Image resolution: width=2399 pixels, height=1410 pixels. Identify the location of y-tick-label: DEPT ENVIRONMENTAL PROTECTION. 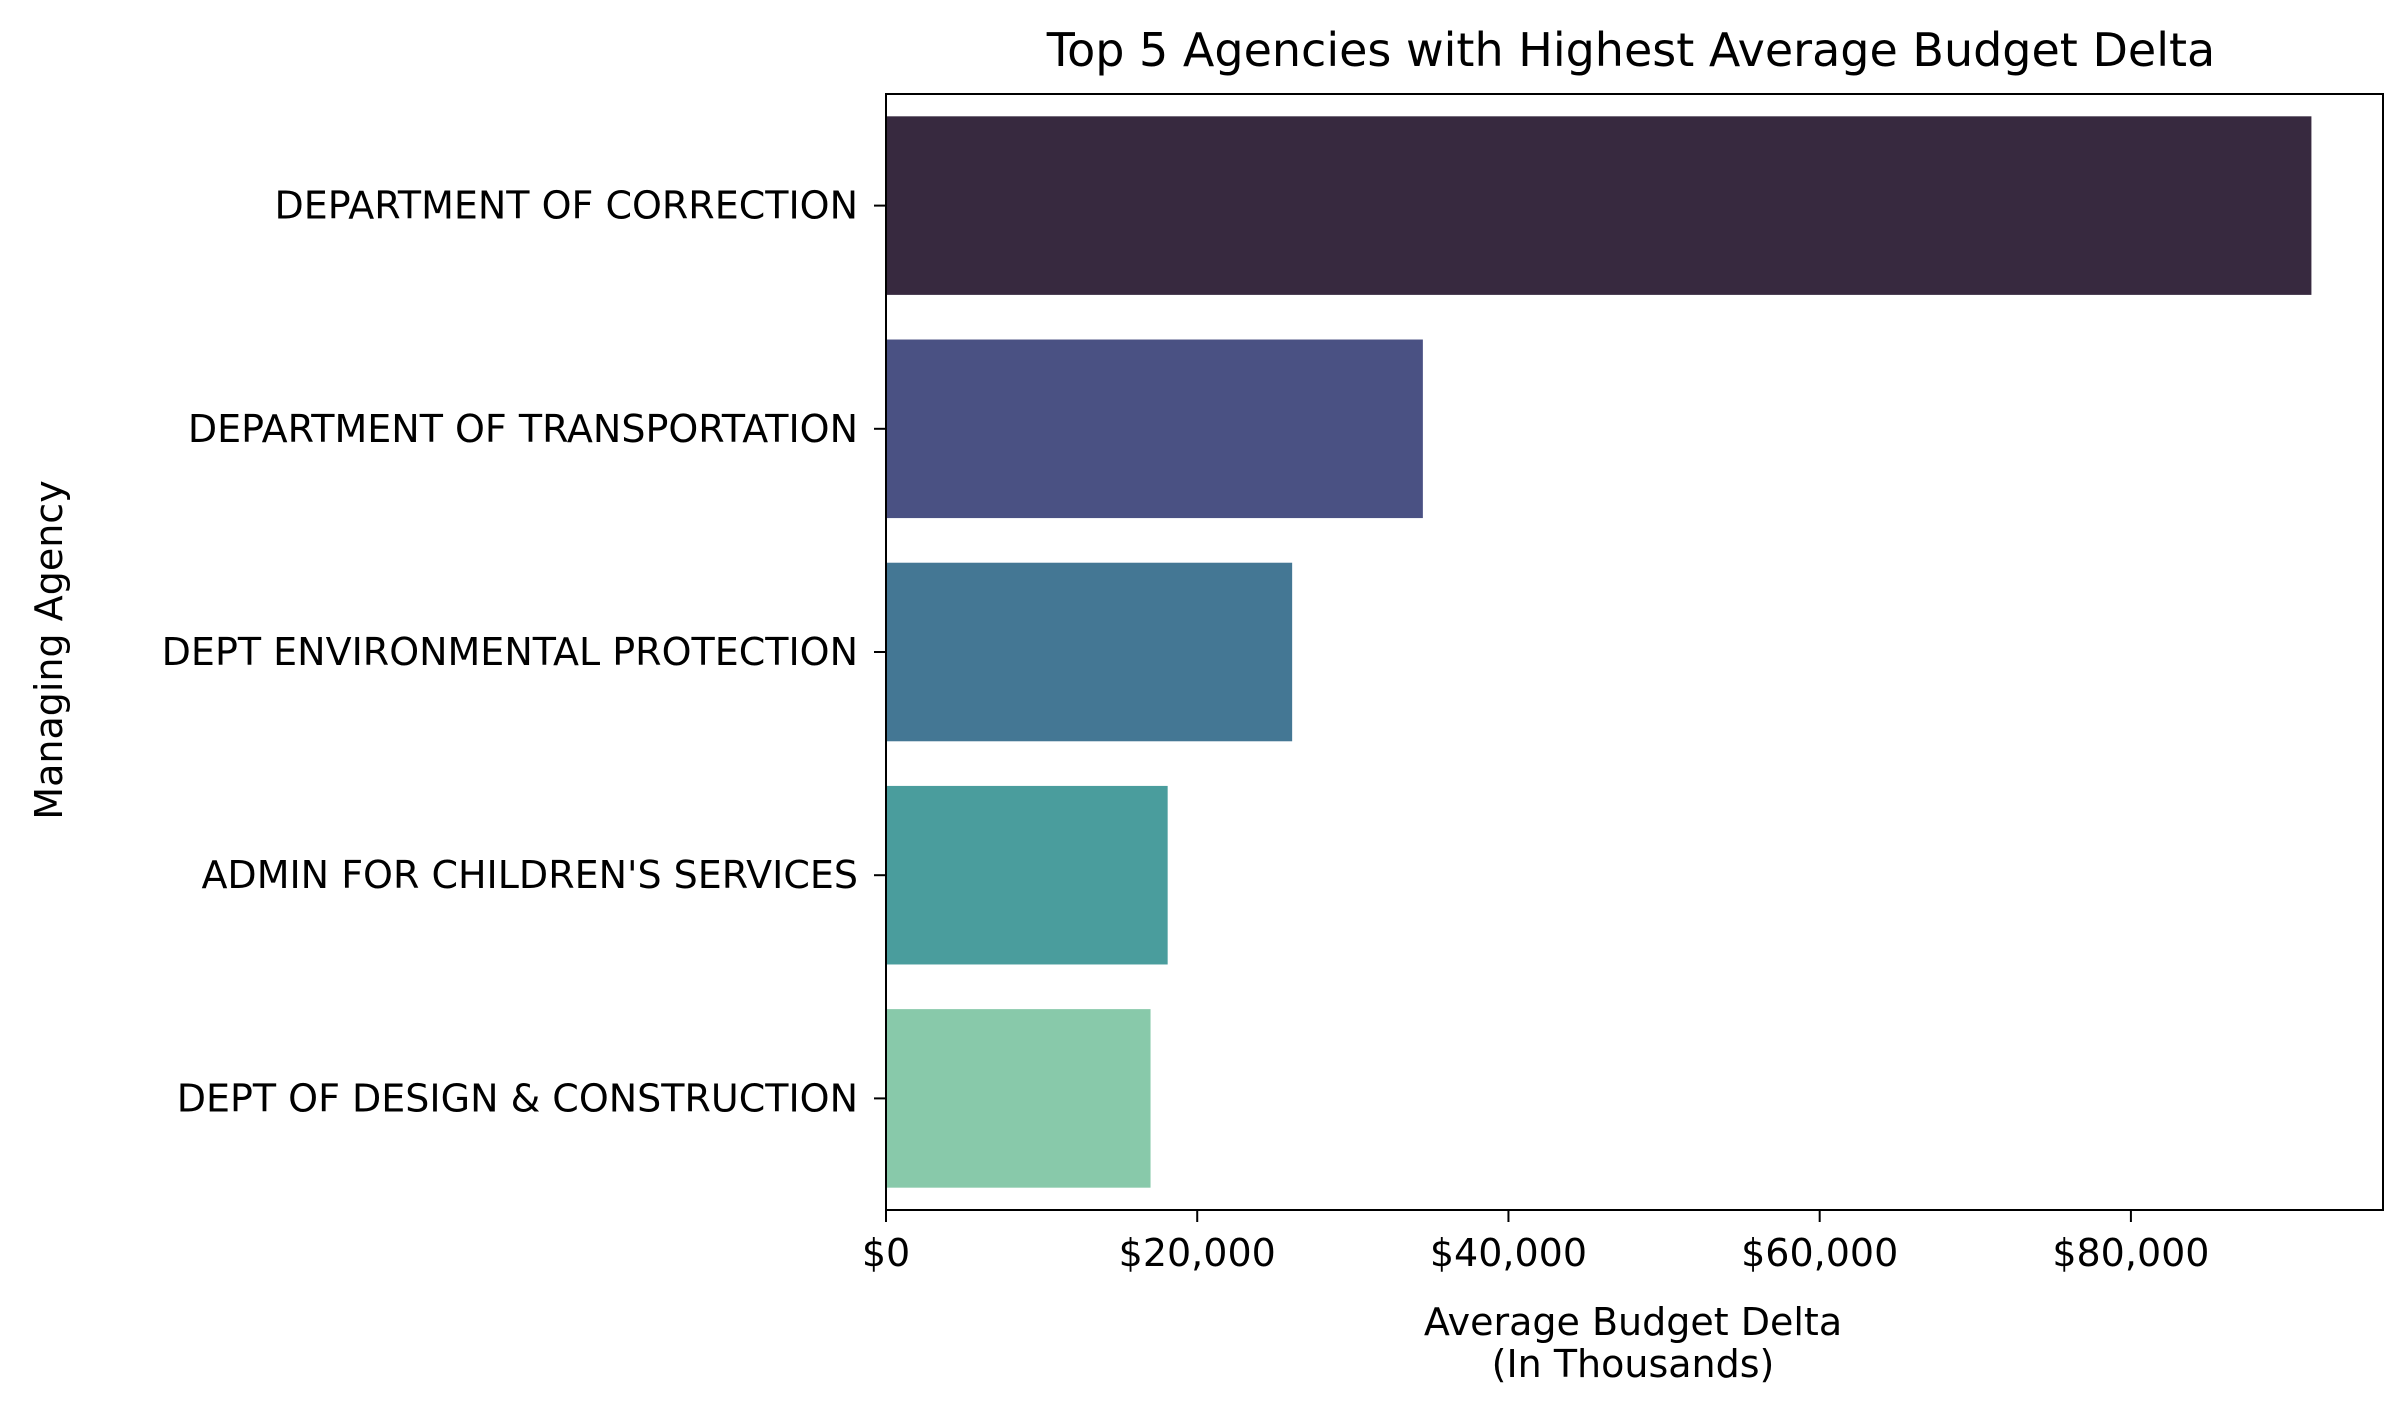
(510, 652).